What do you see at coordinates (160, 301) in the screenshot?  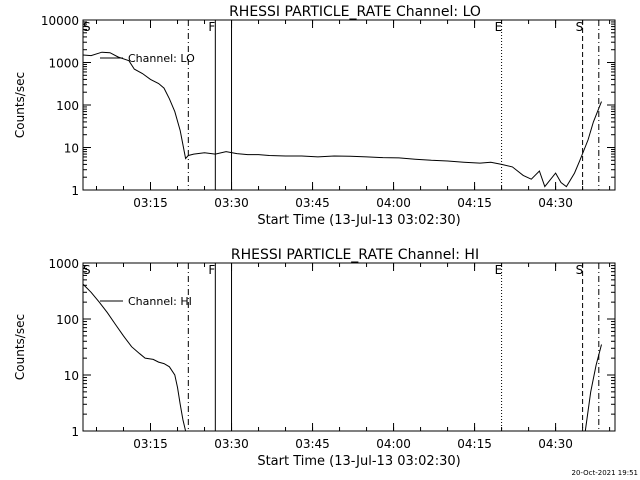 I see `legend-label: Channel: HI` at bounding box center [160, 301].